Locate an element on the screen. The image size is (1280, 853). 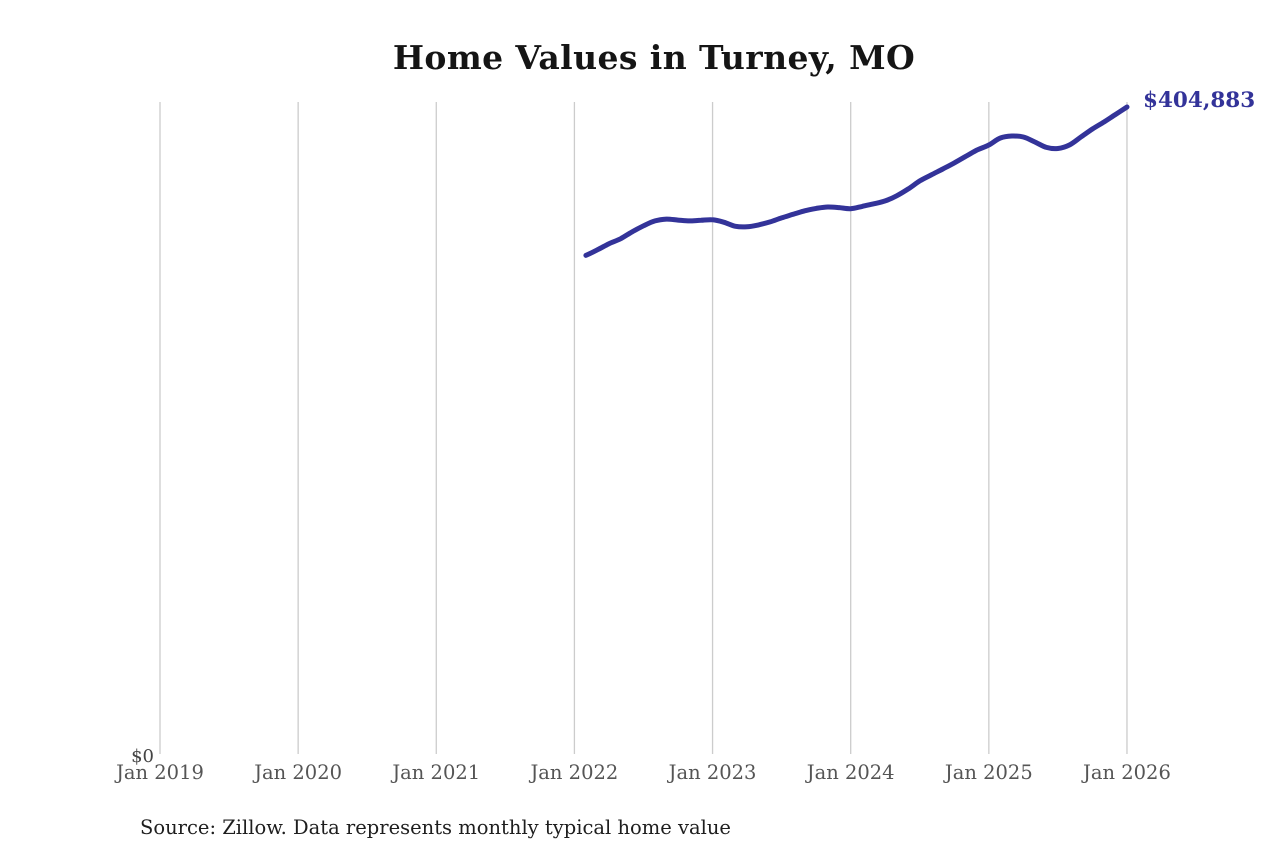
x-tick-label: Jan 2022 is located at coordinates (574, 772).